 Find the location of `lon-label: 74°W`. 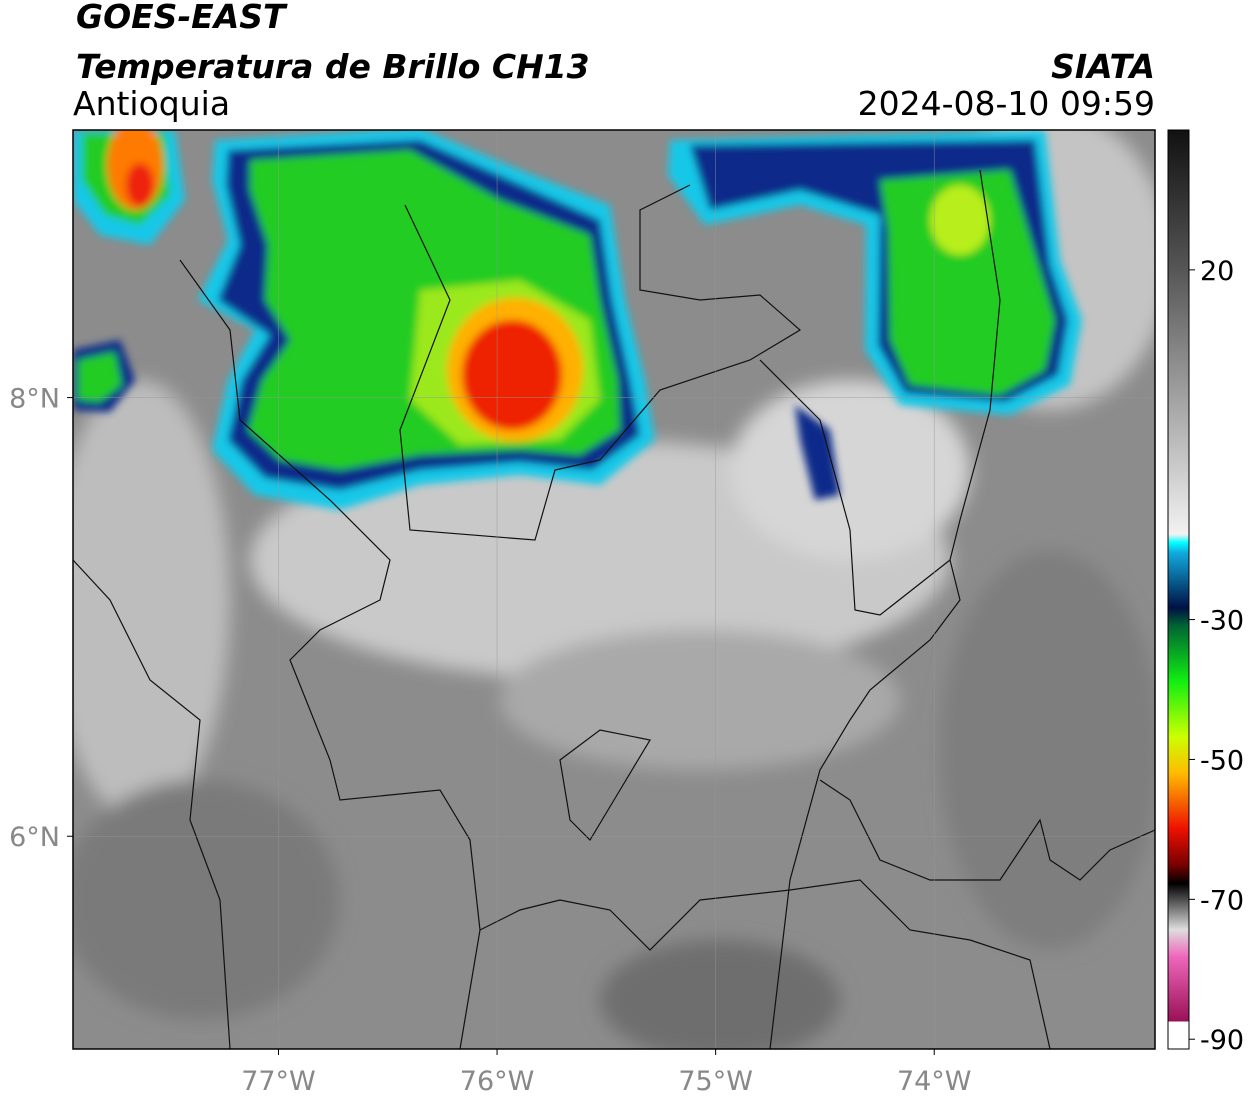

lon-label: 74°W is located at coordinates (934, 1081).